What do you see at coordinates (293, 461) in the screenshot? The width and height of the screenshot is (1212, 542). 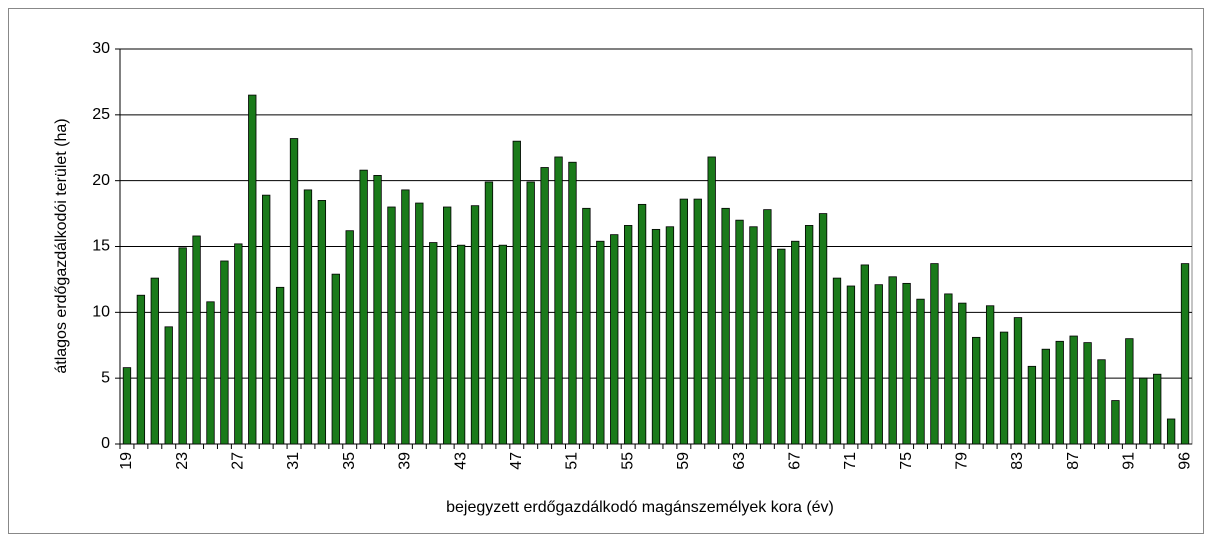 I see `x-tick-label: 31` at bounding box center [293, 461].